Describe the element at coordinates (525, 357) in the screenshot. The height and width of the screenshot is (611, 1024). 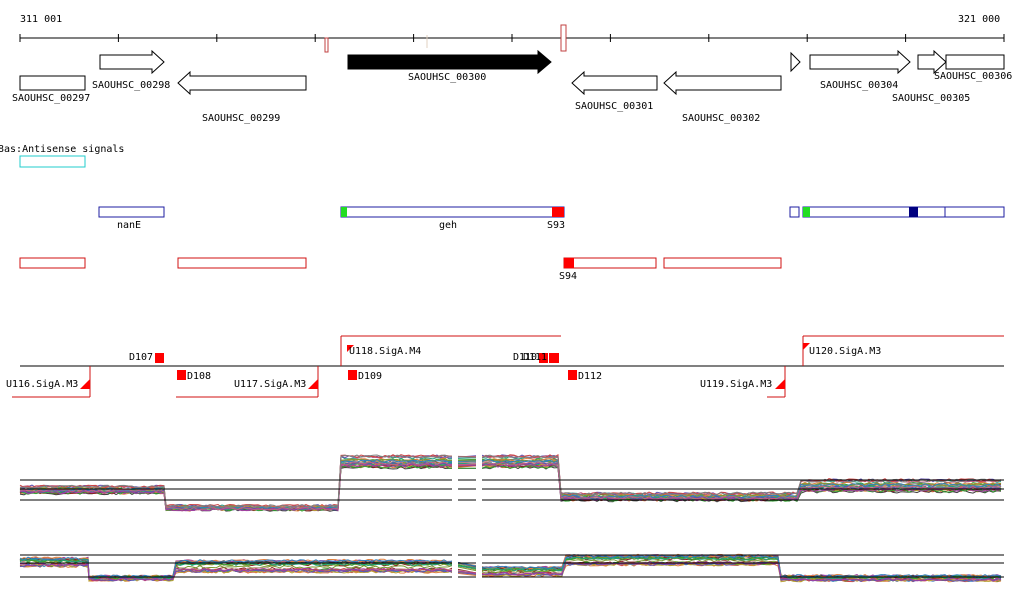
I see `down-label: D110` at that location.